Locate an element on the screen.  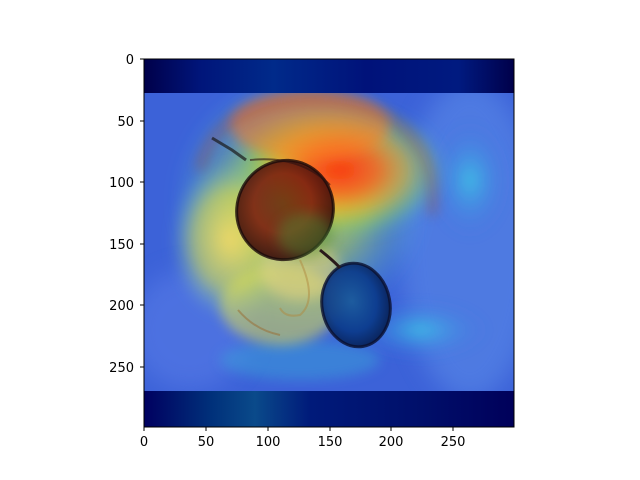
y-tick-label: 0 is located at coordinates (130, 60).